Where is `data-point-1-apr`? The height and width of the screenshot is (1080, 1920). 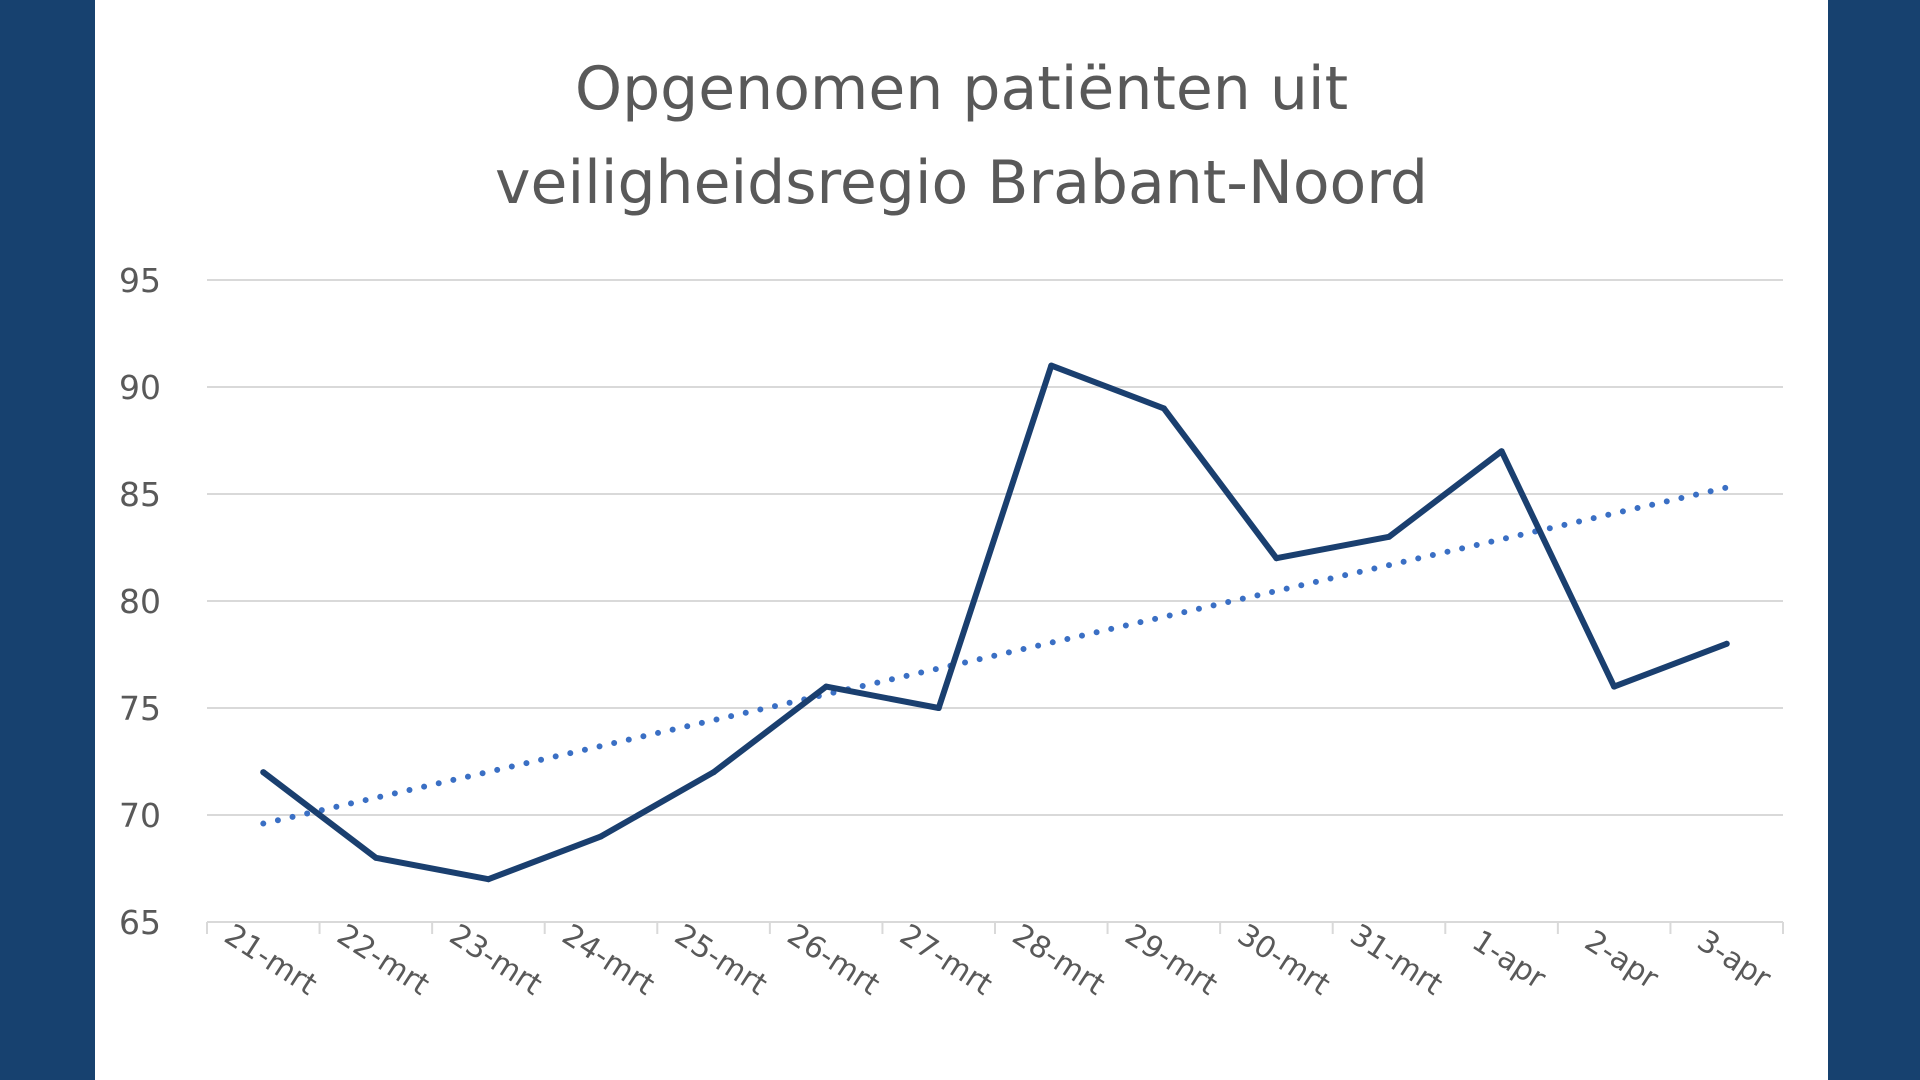 data-point-1-apr is located at coordinates (1501, 451).